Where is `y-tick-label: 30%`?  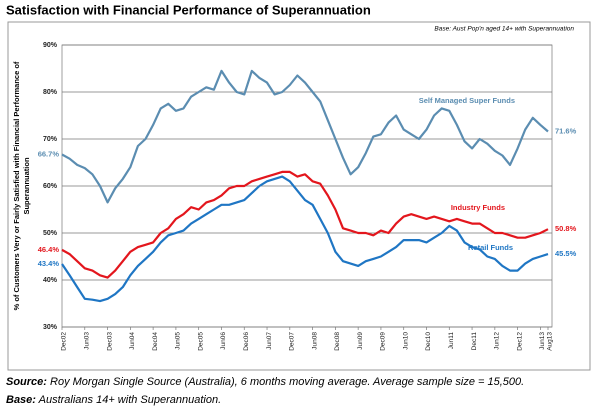
y-tick-label: 30% is located at coordinates (50, 327).